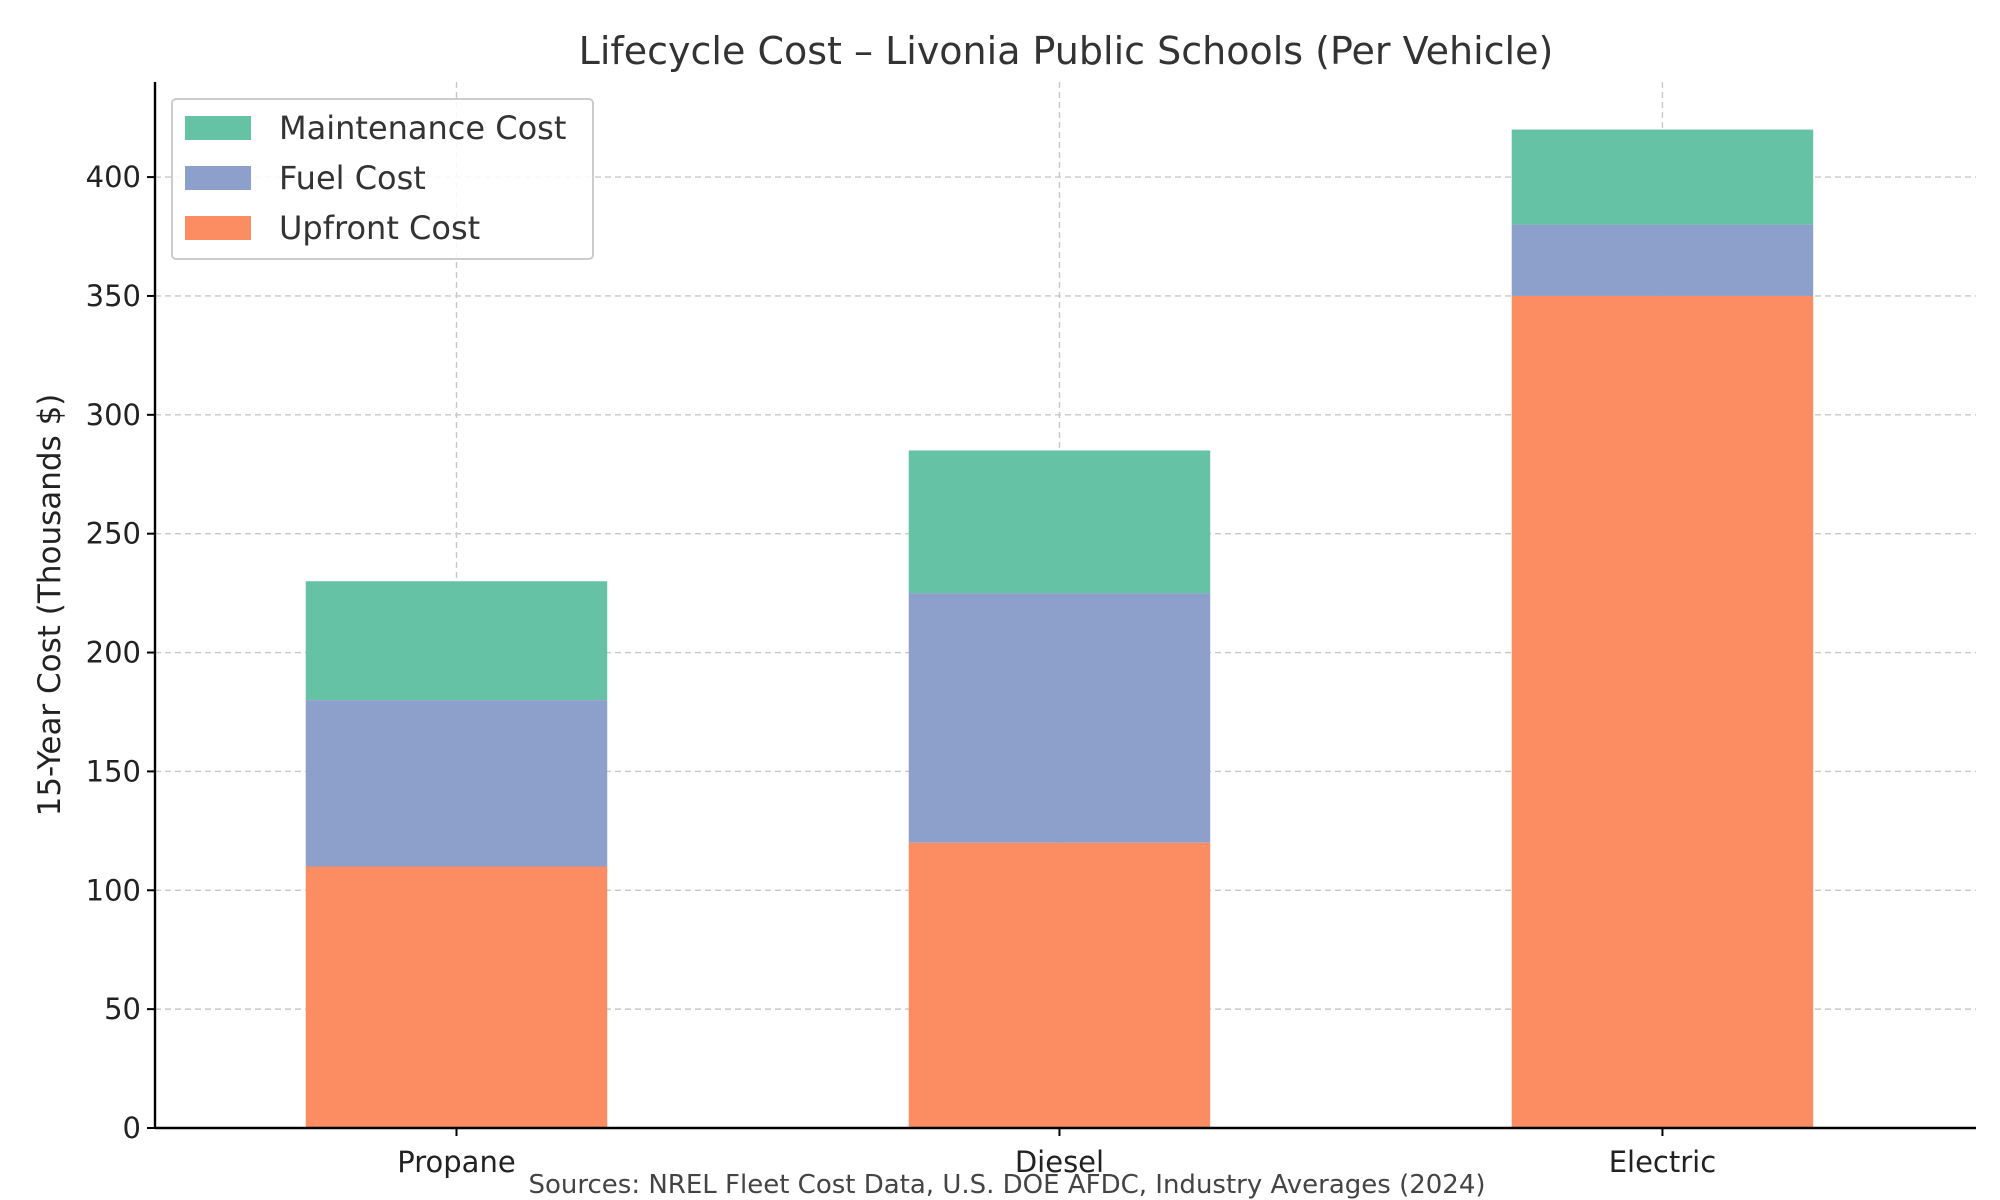 The image size is (2000, 1200). Describe the element at coordinates (113, 296) in the screenshot. I see `y-tick-label: 350` at that location.